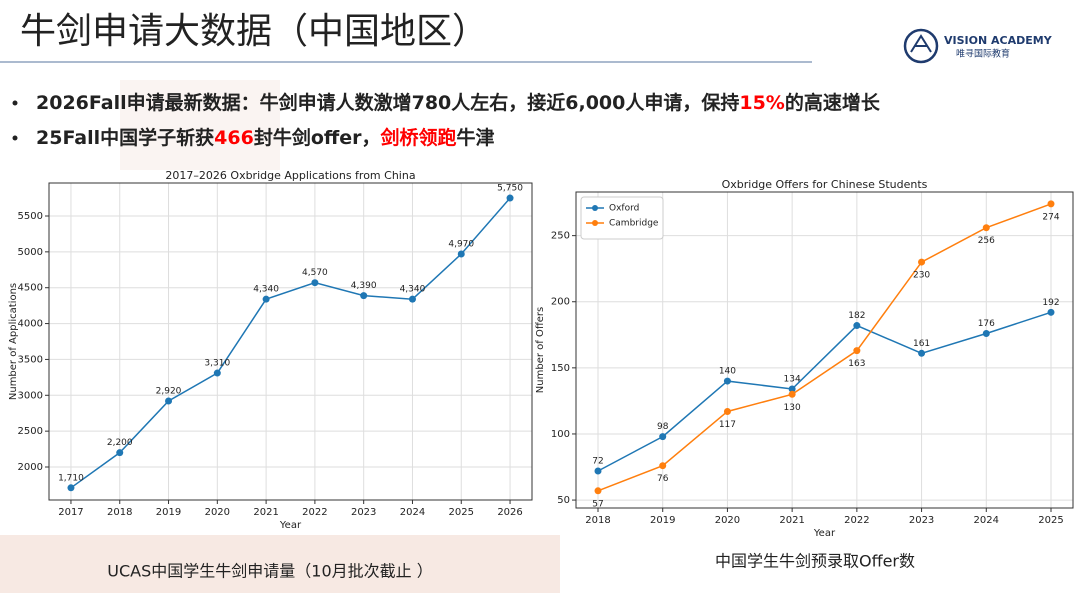 This screenshot has width=1080, height=593. I want to click on data-label: 230, so click(921, 276).